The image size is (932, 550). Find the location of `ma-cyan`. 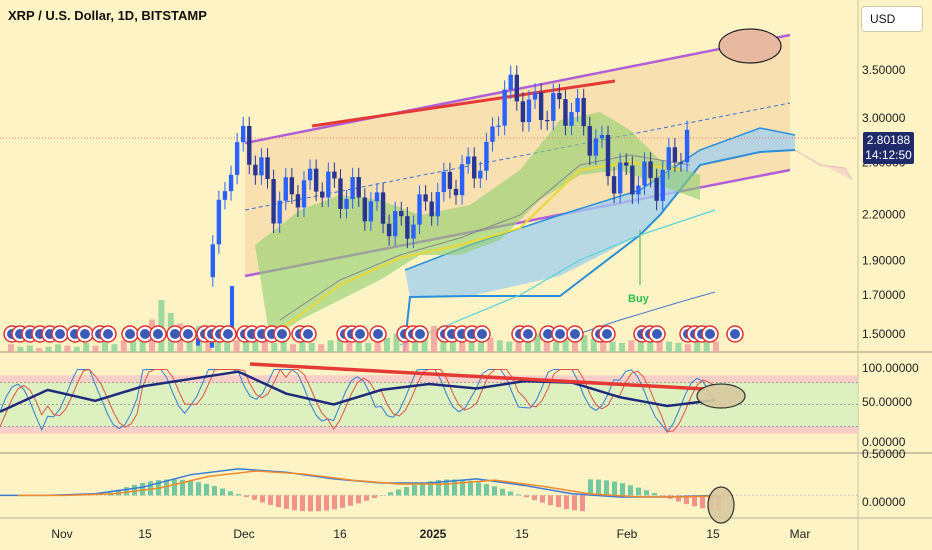

ma-cyan is located at coordinates (557, 277).